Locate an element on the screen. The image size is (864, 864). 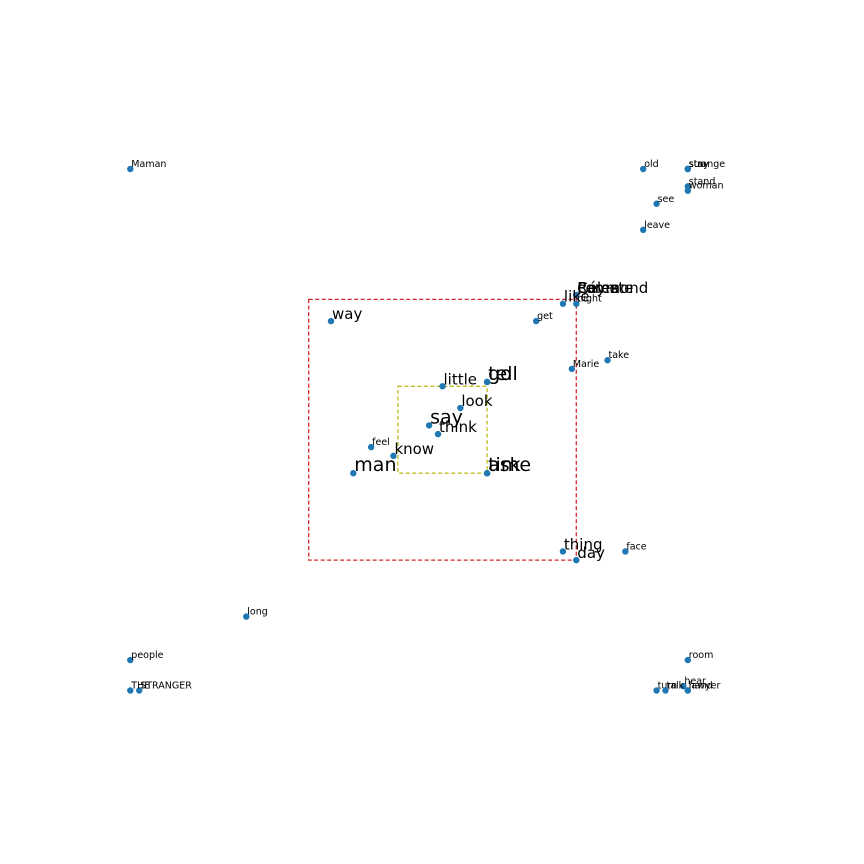
point-label: take is located at coordinates (619, 355).